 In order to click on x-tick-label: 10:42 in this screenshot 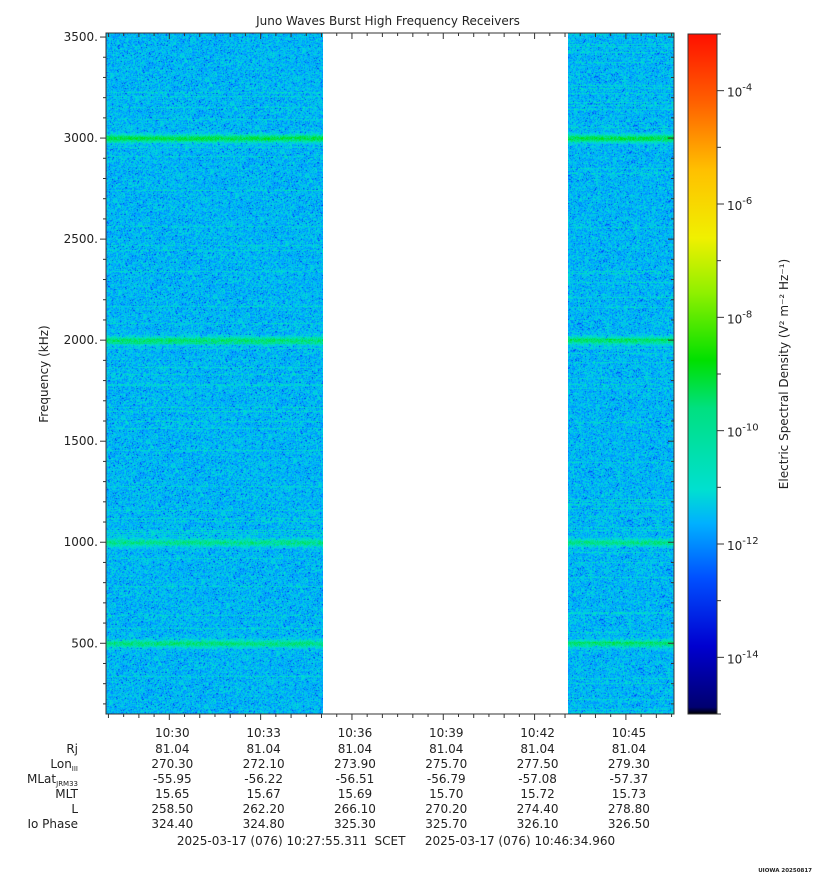, I will do `click(537, 733)`.